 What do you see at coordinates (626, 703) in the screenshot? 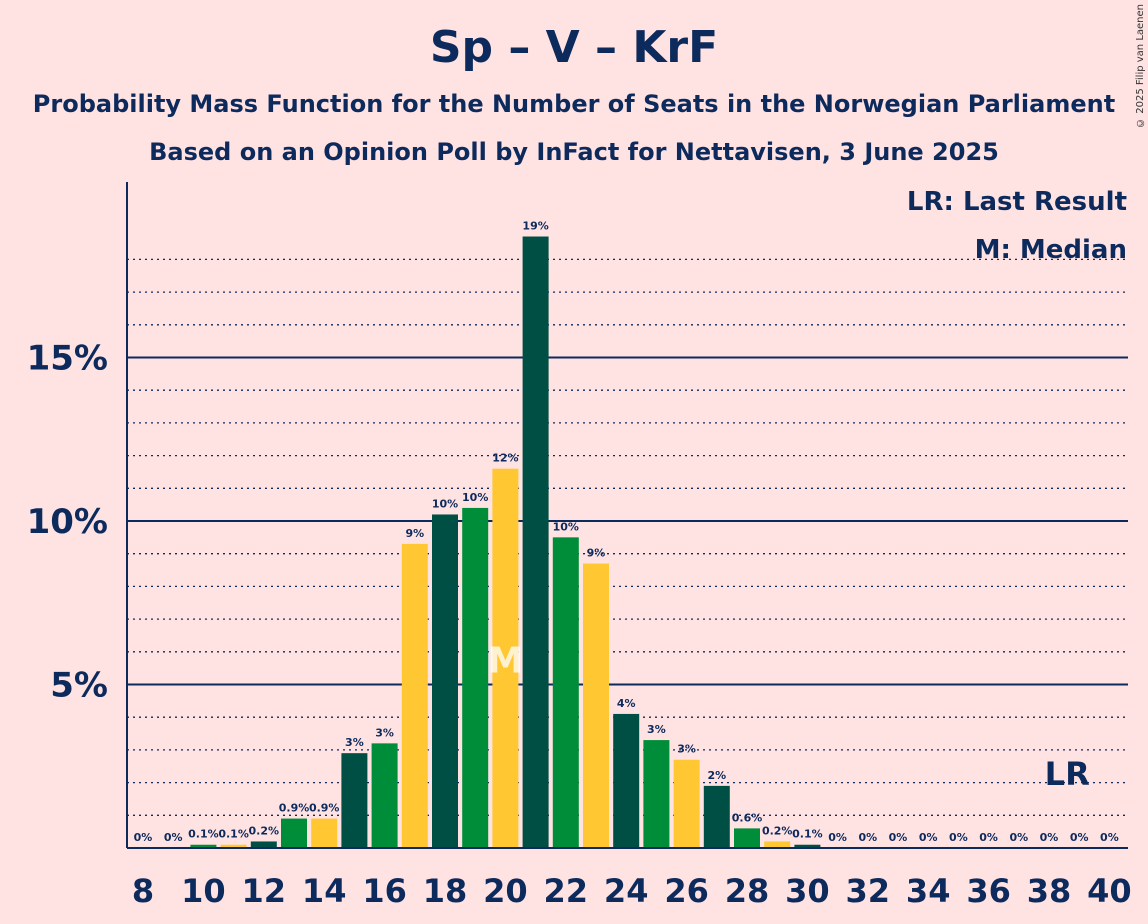
I see `bar-data-label: 4%` at bounding box center [626, 703].